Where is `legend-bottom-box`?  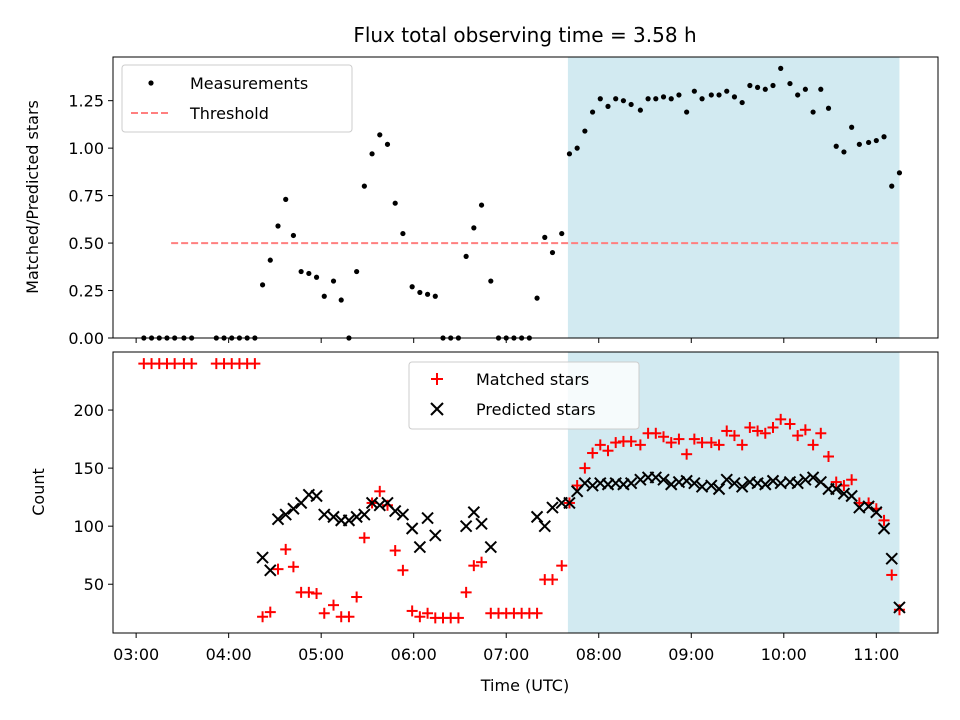
legend-bottom-box is located at coordinates (524, 395).